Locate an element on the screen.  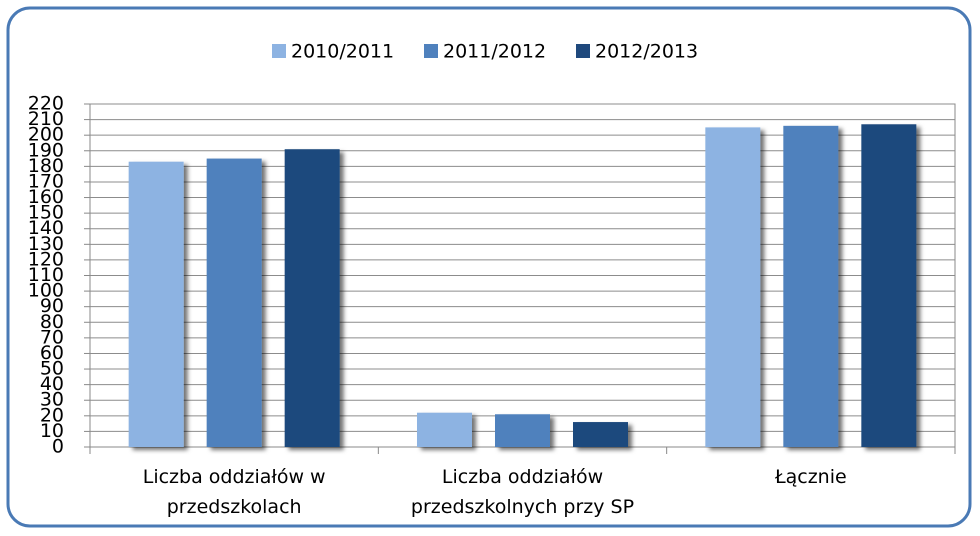
y-tick-label: 70 is located at coordinates (52, 337).